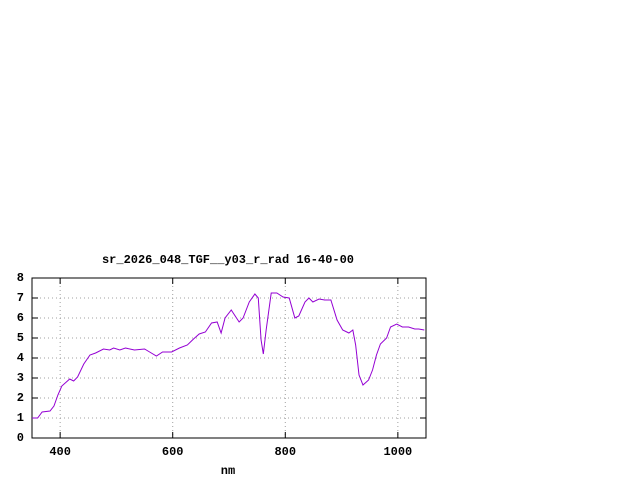 The image size is (640, 480). What do you see at coordinates (20, 358) in the screenshot?
I see `y-tick-label: 4` at bounding box center [20, 358].